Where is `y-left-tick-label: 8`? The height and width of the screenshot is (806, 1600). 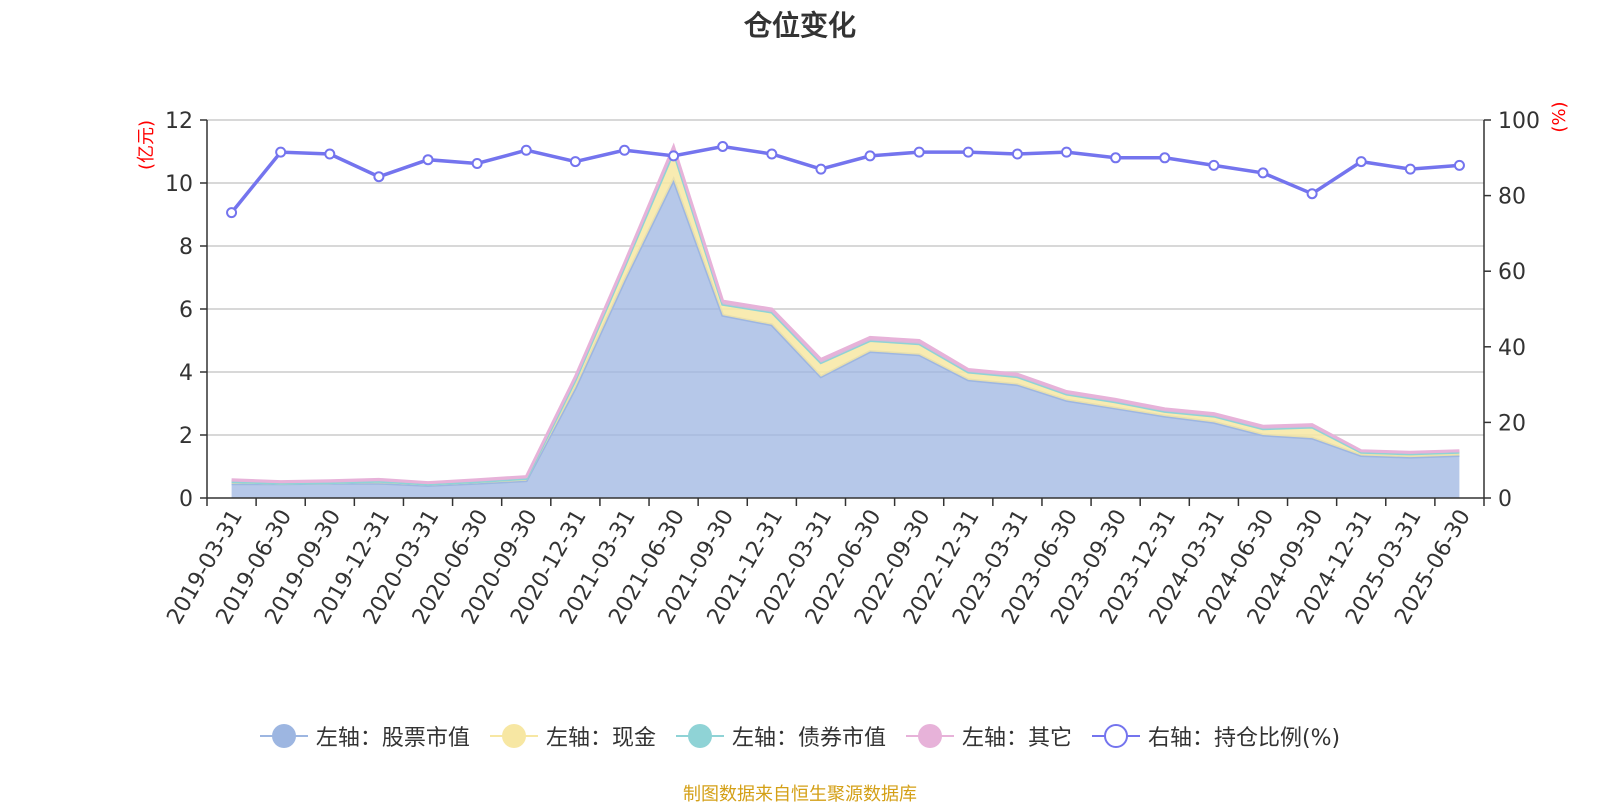
y-left-tick-label: 8 is located at coordinates (186, 247).